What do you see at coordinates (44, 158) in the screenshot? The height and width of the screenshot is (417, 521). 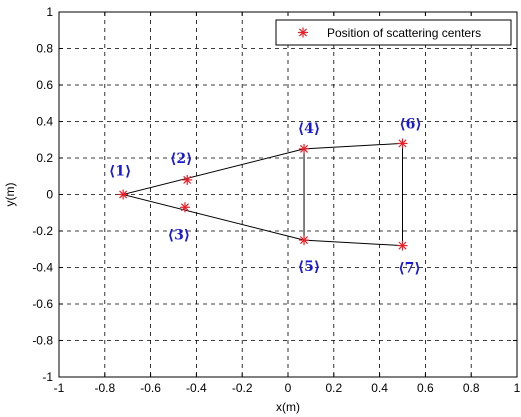 I see `y-tick-label: 0.2` at bounding box center [44, 158].